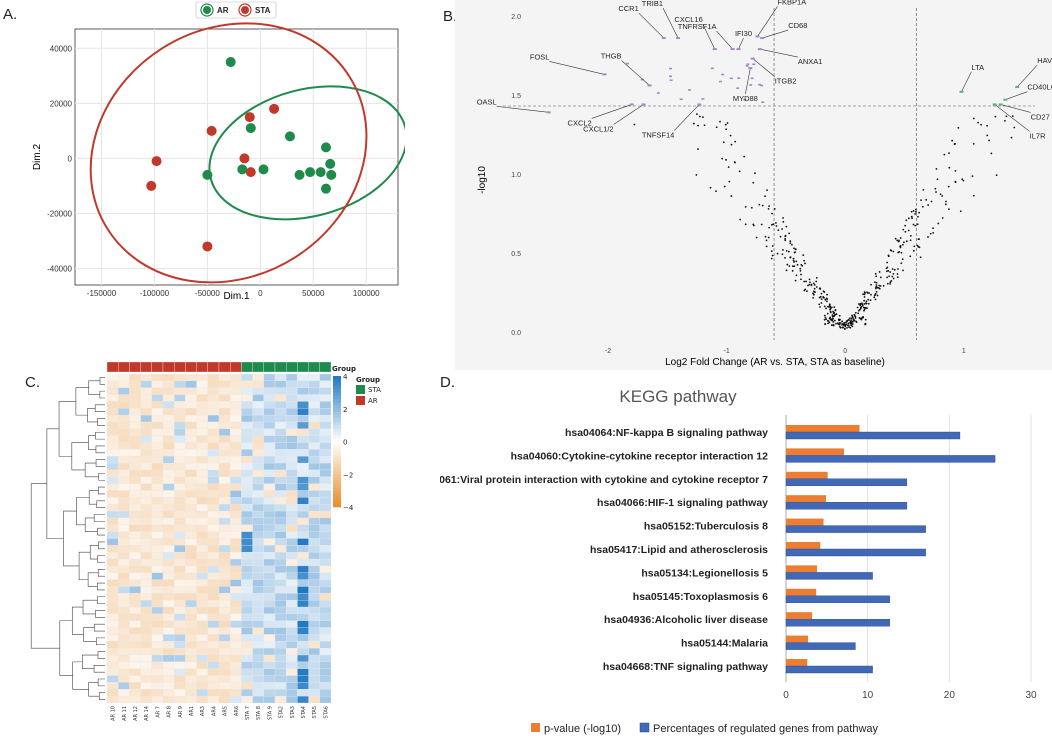 The width and height of the screenshot is (1052, 739). Describe the element at coordinates (1015, 108) in the screenshot. I see `volcano-label-line` at that location.